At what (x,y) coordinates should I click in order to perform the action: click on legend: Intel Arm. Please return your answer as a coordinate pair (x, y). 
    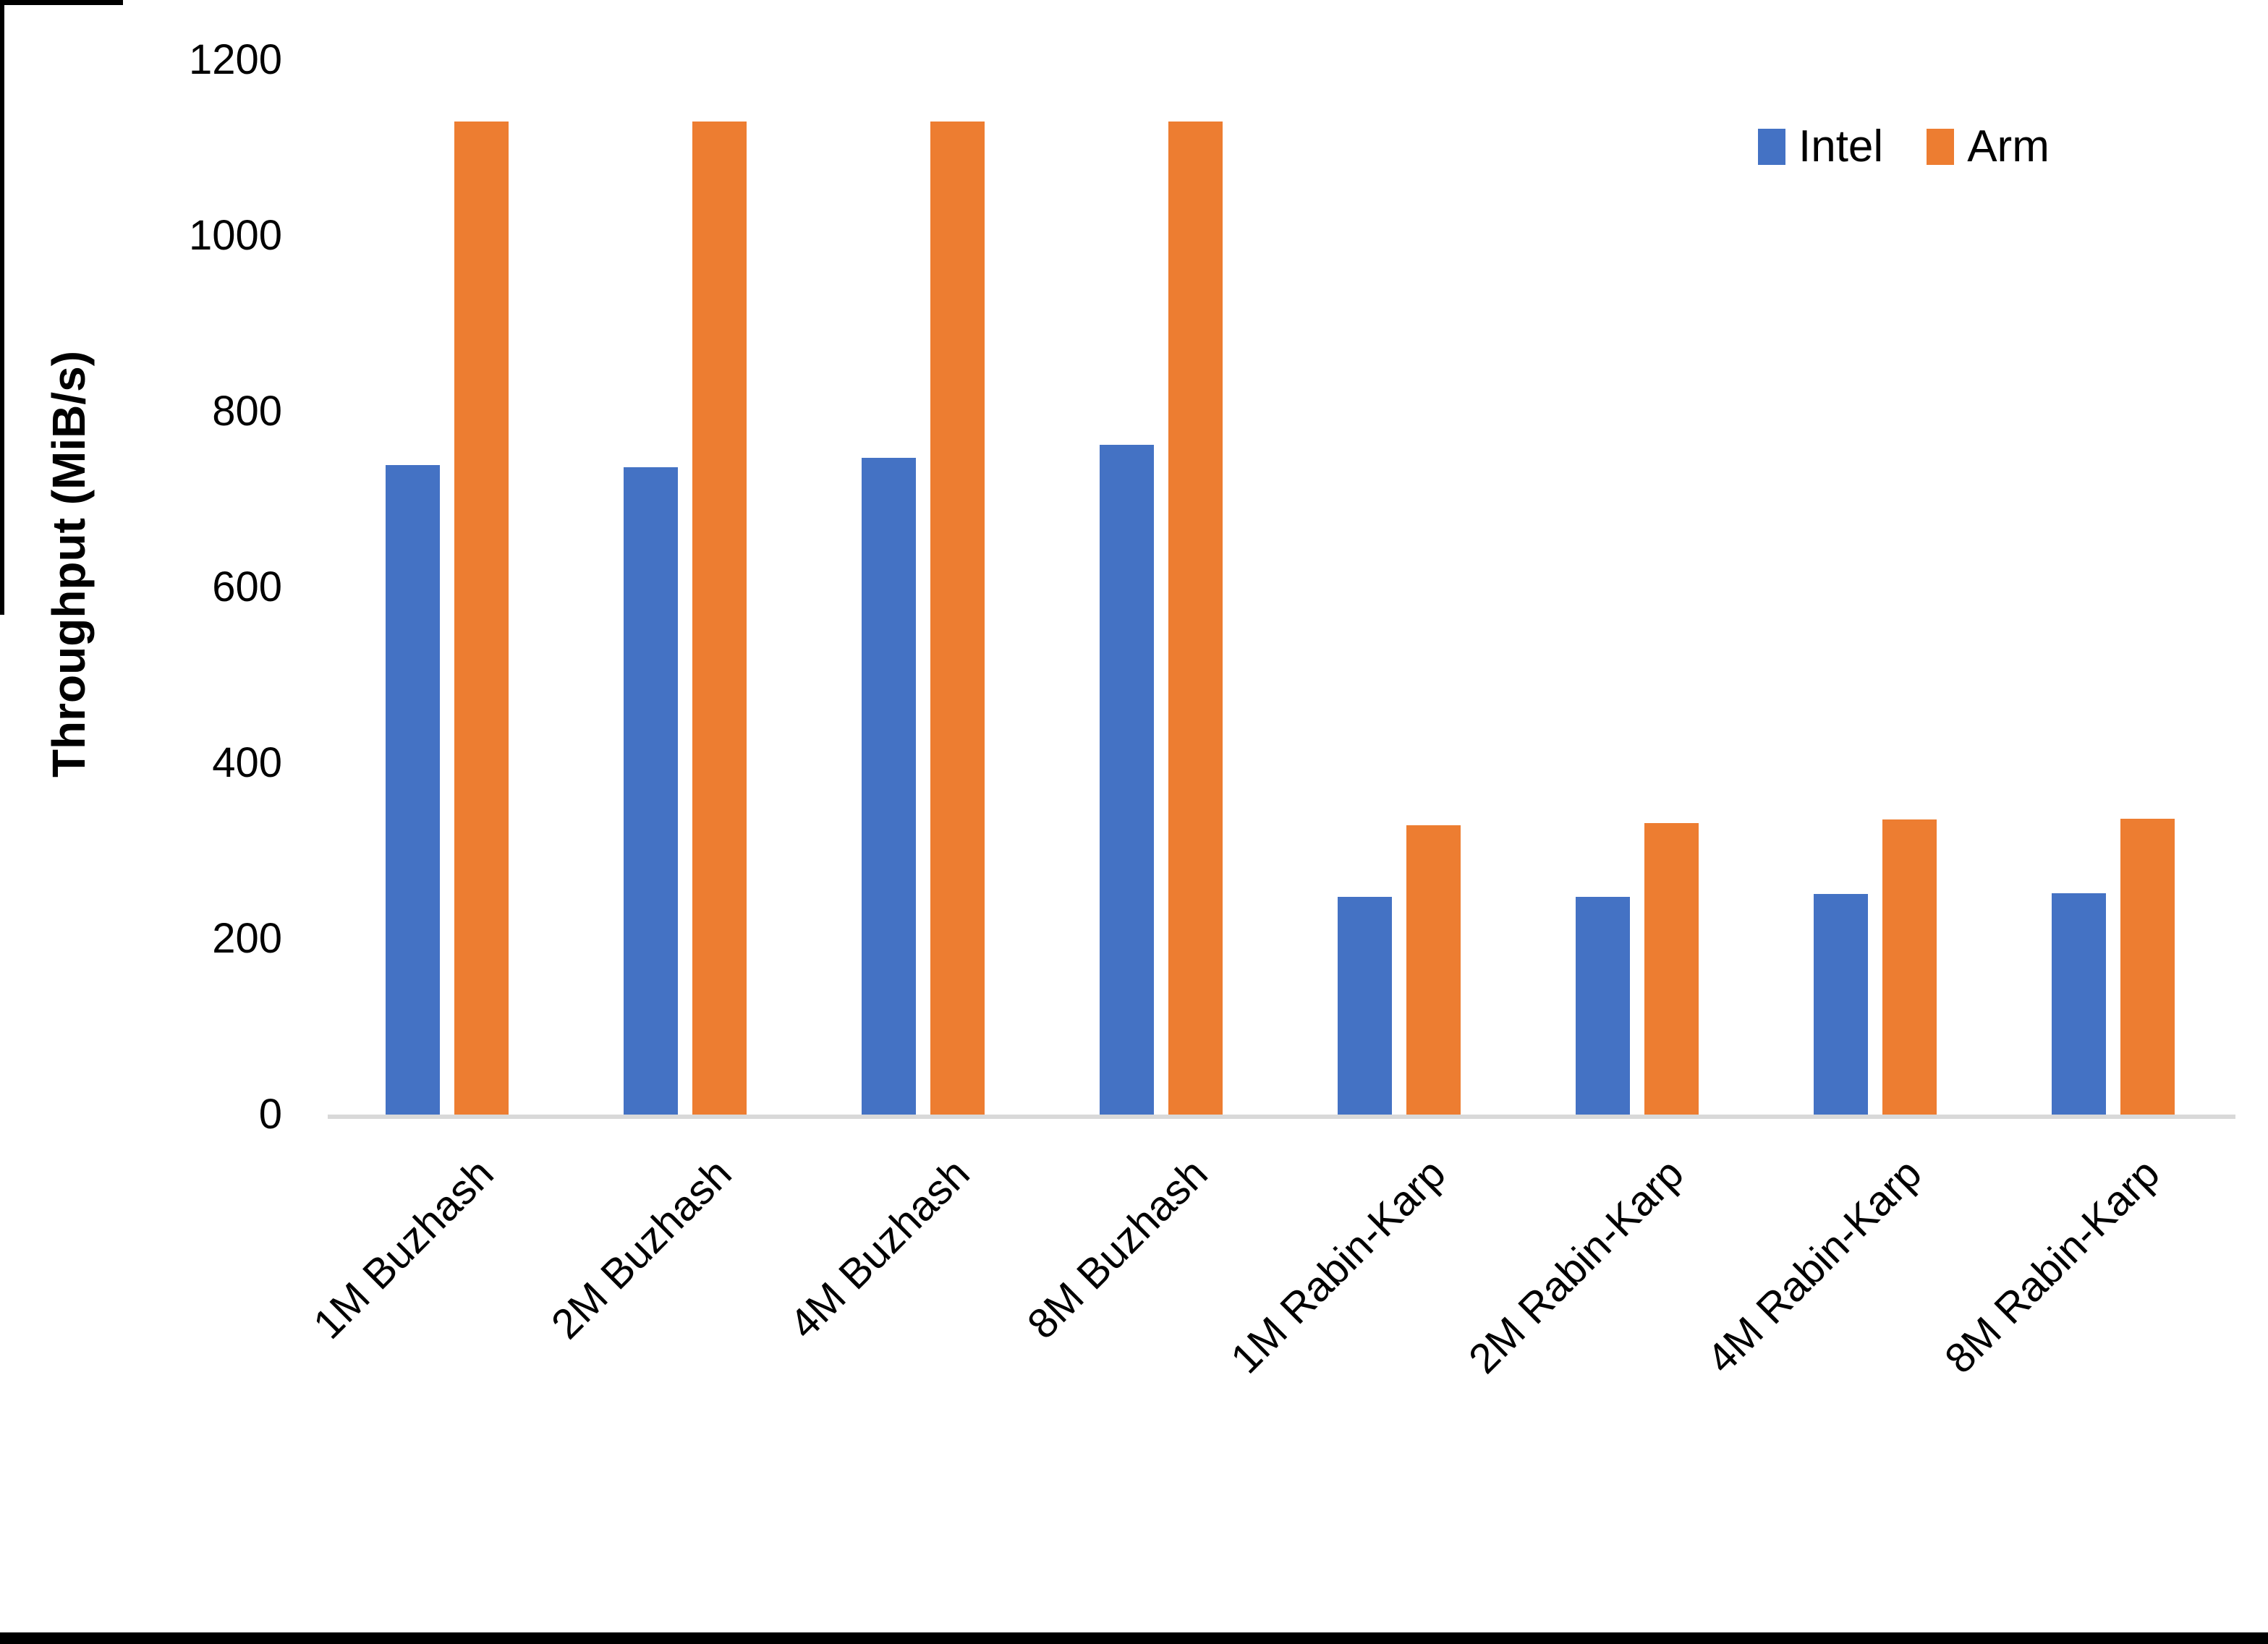
    Looking at the image, I should click on (1925, 146).